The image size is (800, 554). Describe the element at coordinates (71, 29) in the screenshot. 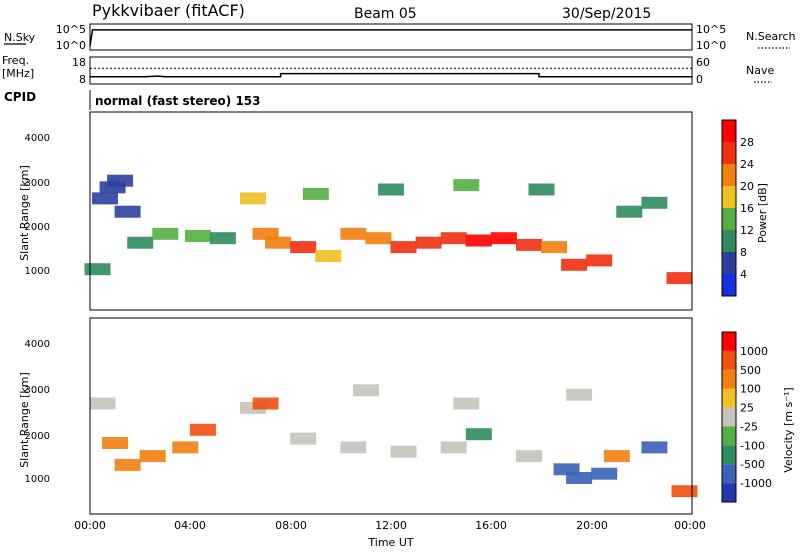

I see `nsky-tick-high: 10^5` at that location.